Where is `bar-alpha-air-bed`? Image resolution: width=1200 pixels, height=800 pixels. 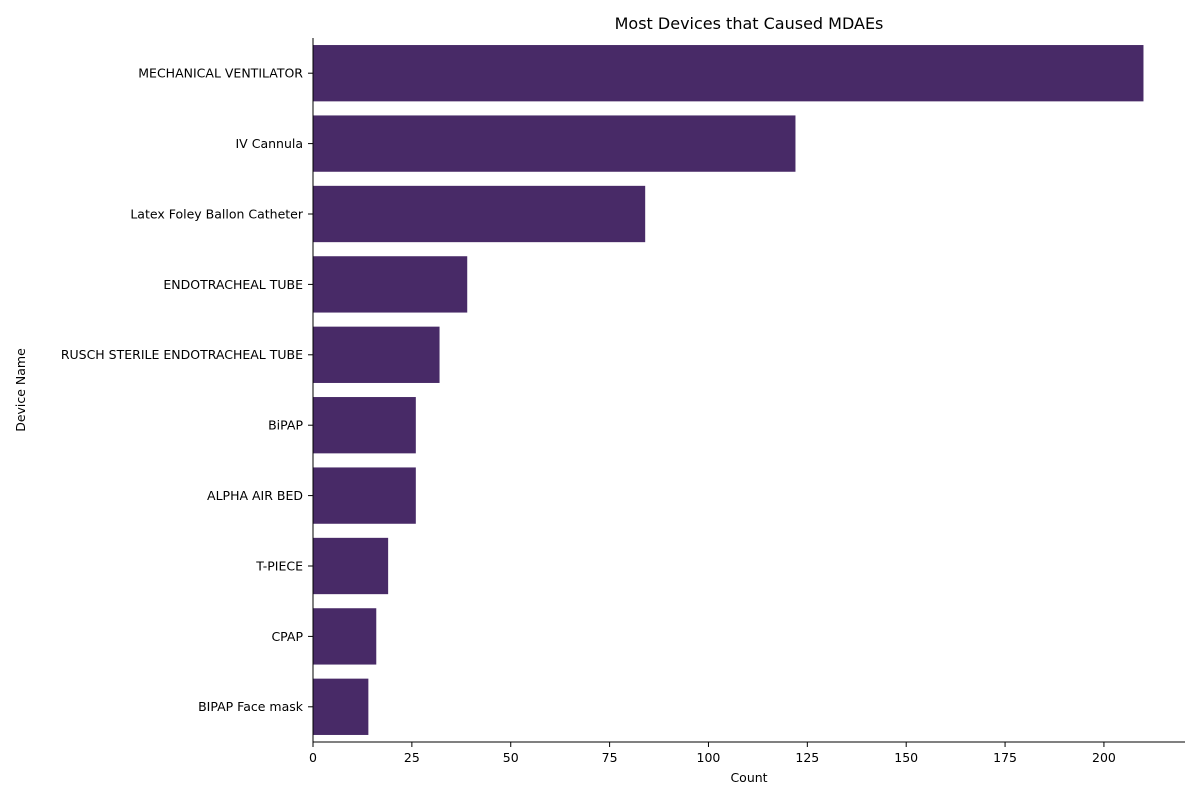
bar-alpha-air-bed is located at coordinates (364, 495).